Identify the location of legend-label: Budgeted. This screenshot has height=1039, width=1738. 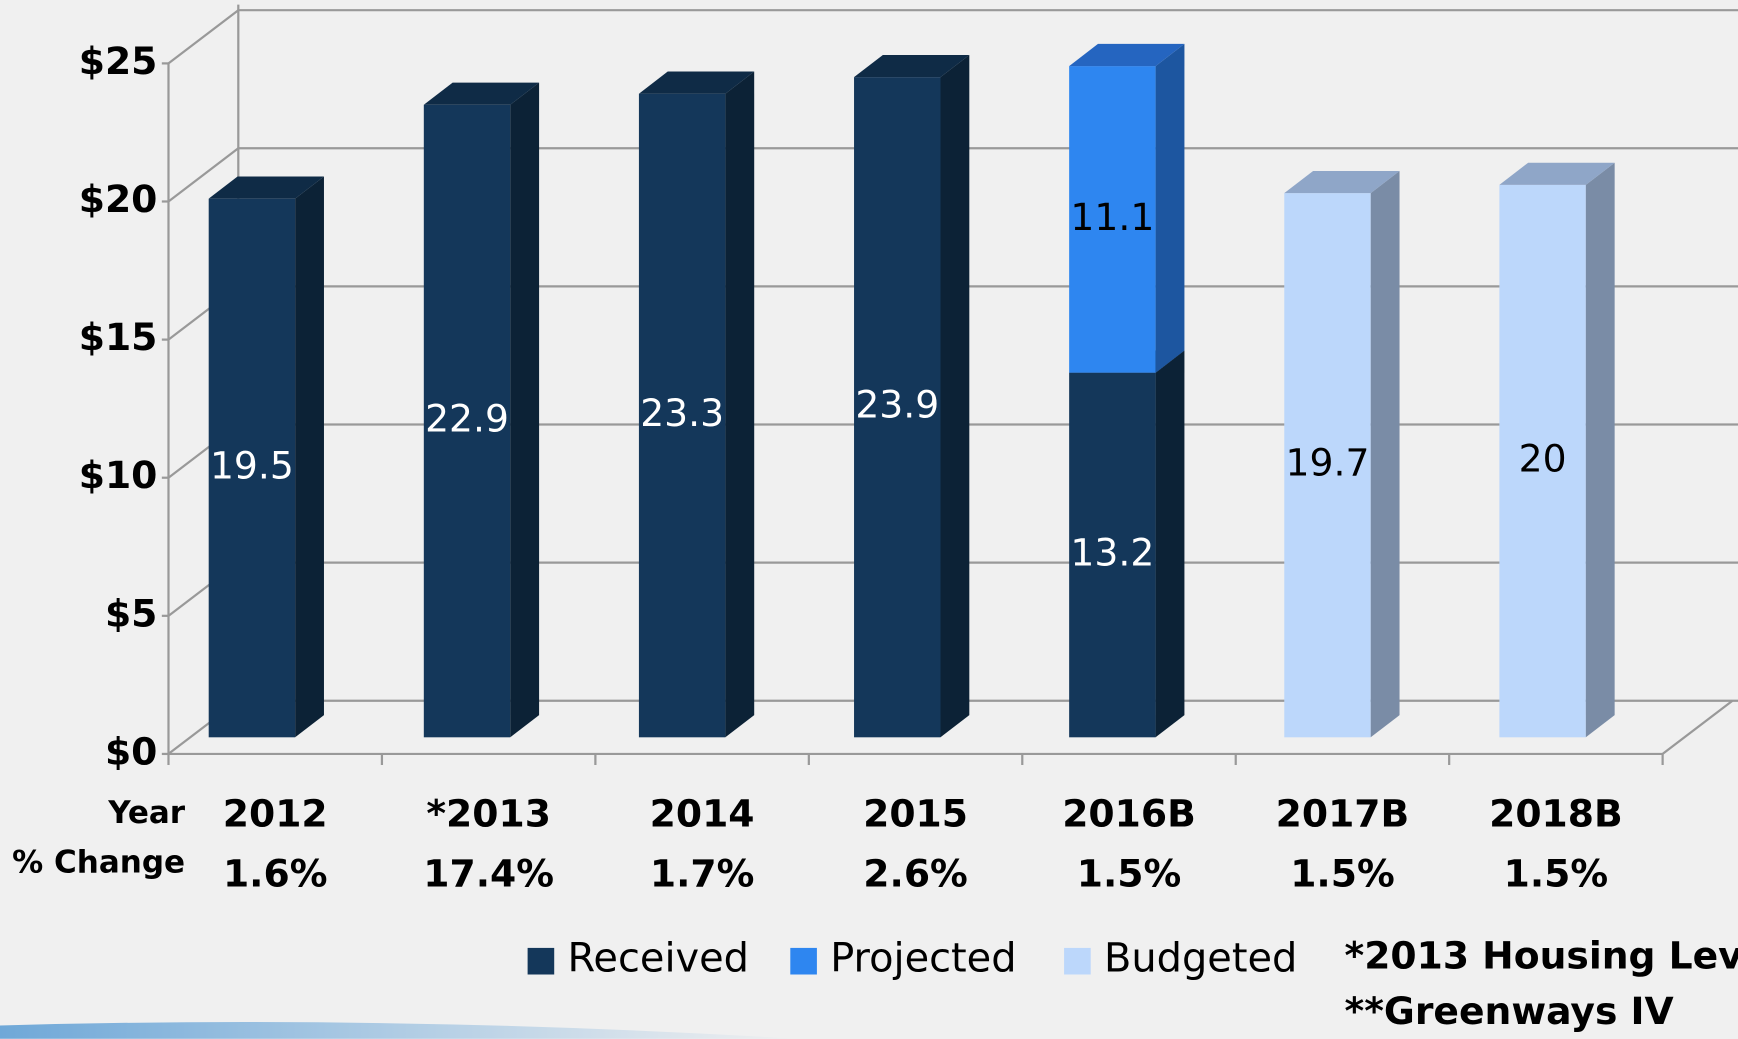
(1200, 959).